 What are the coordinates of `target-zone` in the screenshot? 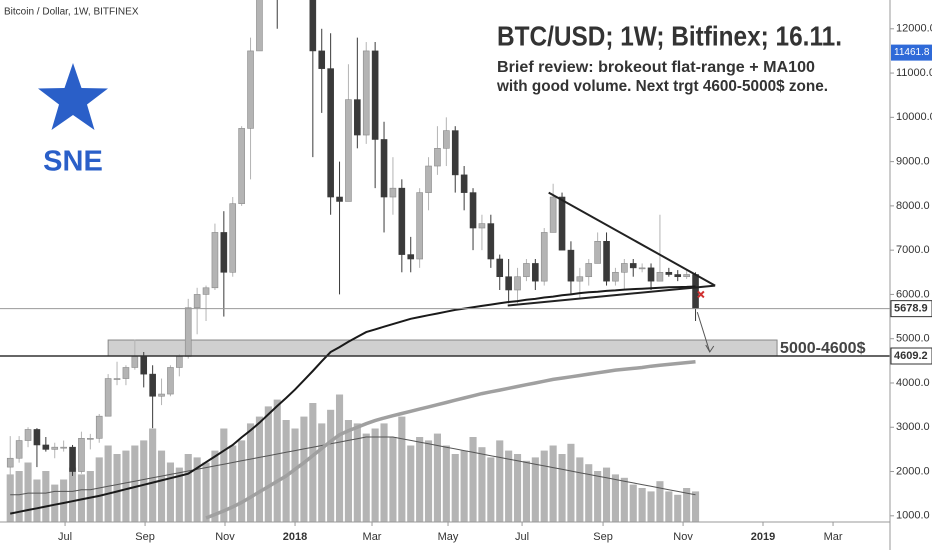 It's located at (442, 348).